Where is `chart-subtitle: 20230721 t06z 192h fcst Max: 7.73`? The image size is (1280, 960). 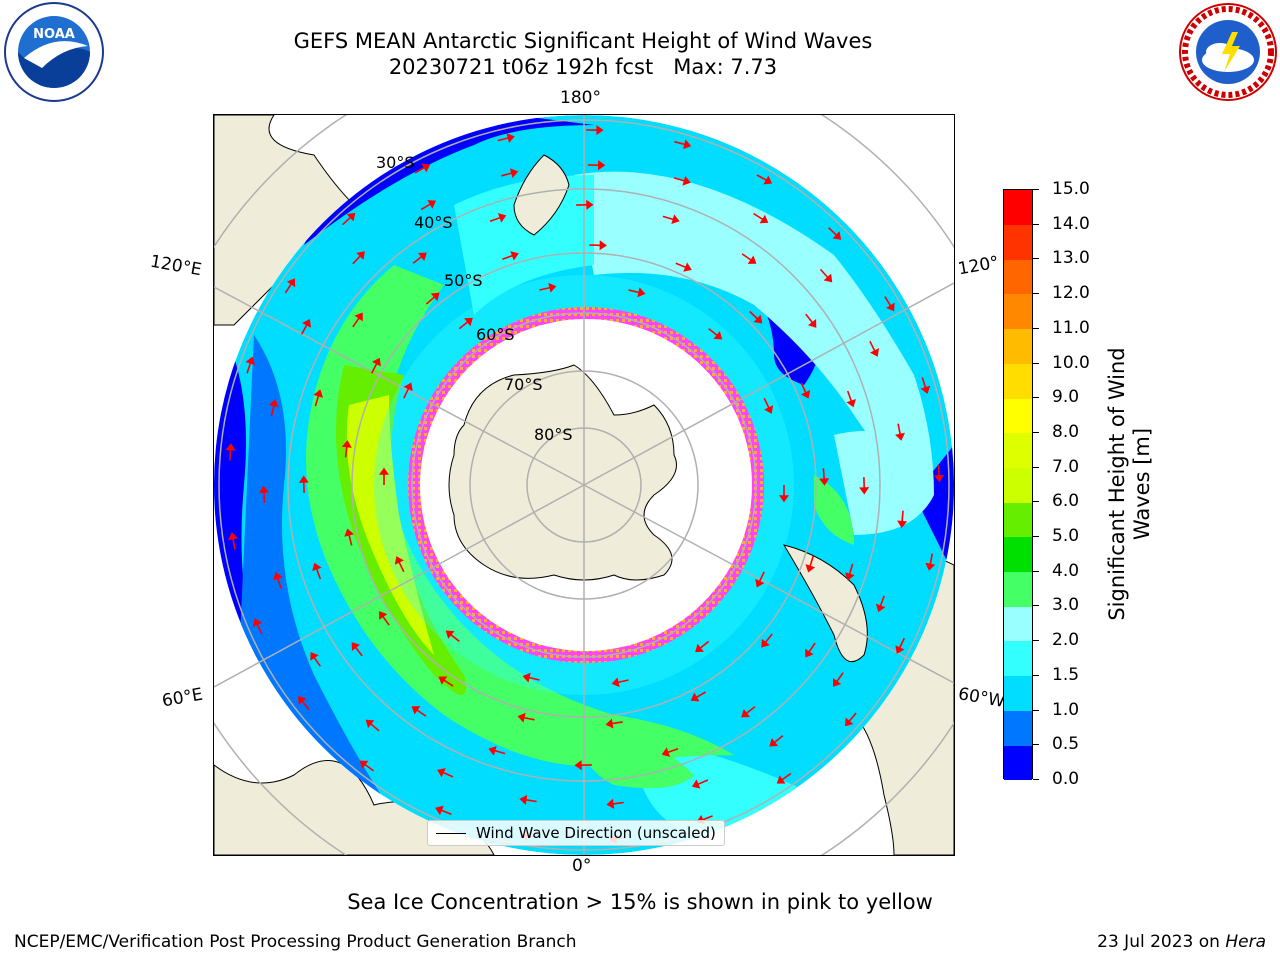
chart-subtitle: 20230721 t06z 192h fcst Max: 7.73 is located at coordinates (583, 67).